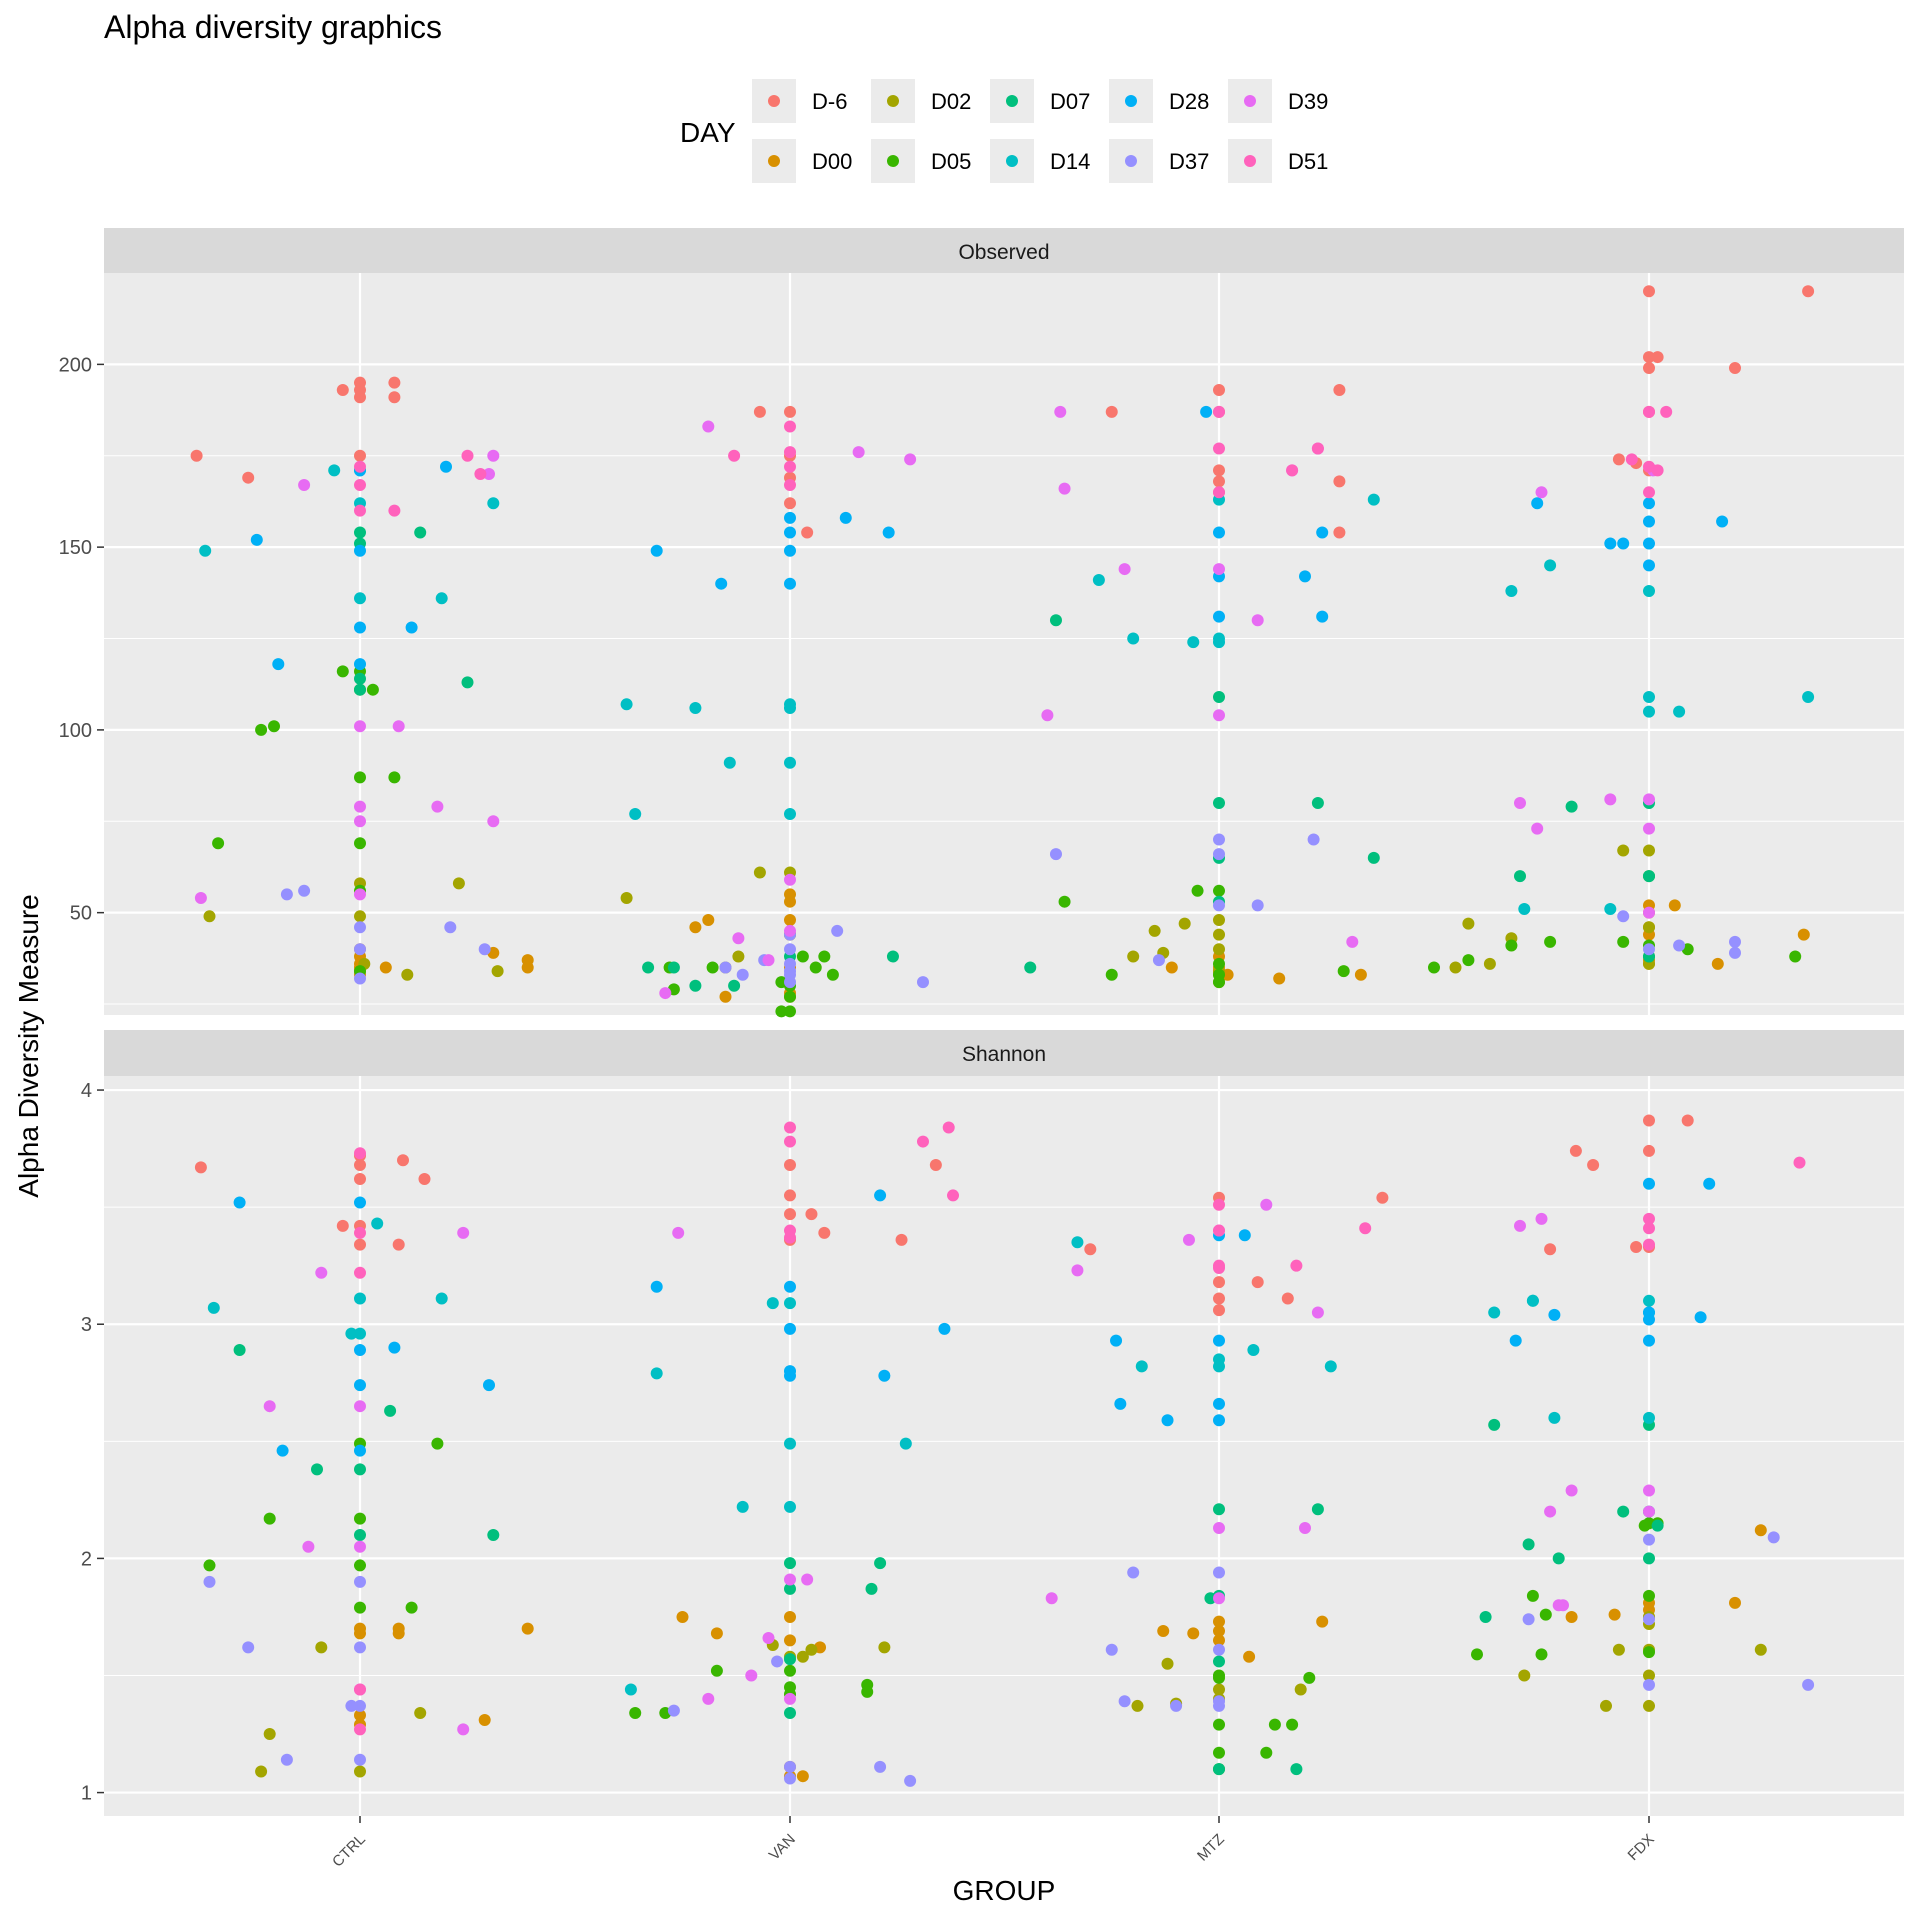 This screenshot has width=1920, height=1920. I want to click on y-tick-label: 200, so click(75, 365).